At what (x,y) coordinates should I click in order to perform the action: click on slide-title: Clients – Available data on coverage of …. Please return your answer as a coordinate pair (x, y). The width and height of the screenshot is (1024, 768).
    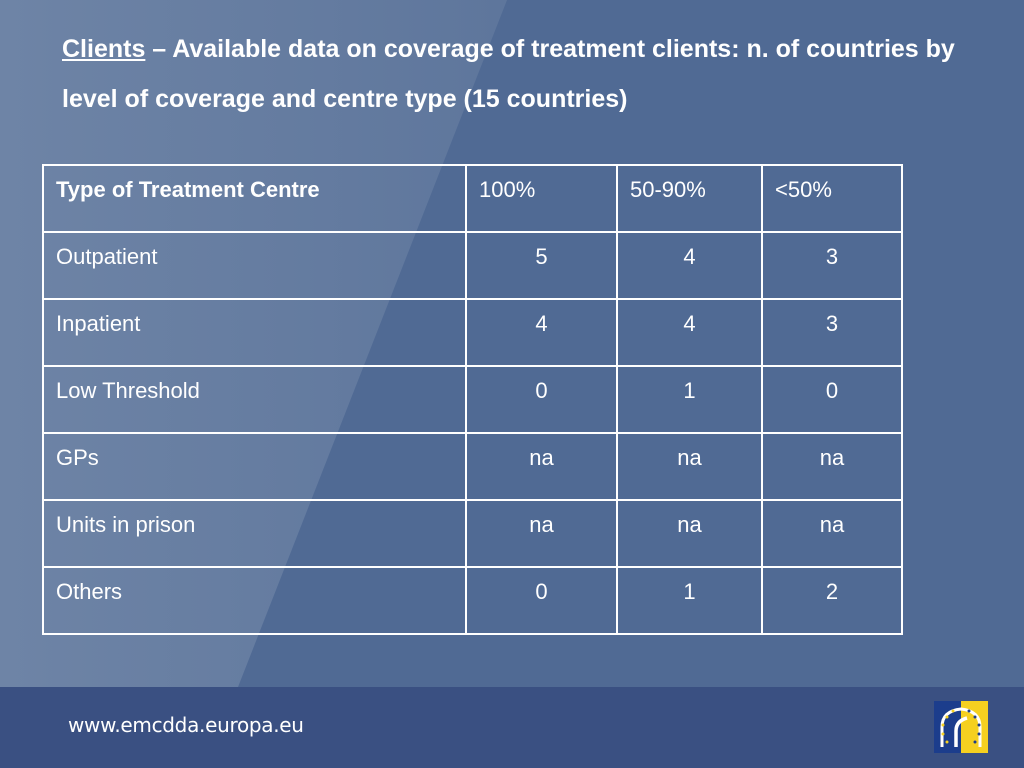
    Looking at the image, I should click on (512, 74).